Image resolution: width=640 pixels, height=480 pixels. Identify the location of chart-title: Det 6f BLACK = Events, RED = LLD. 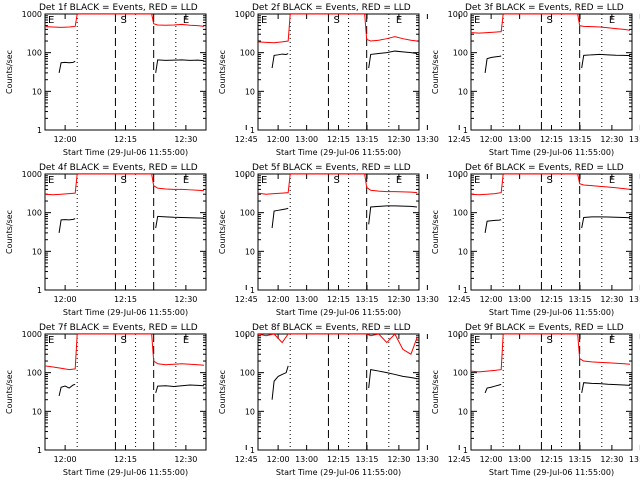
(544, 168).